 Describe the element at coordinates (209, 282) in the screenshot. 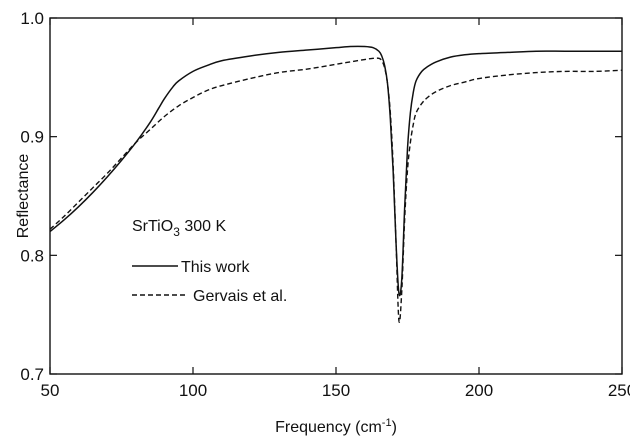

I see `legend: This work Gervais et al.` at that location.